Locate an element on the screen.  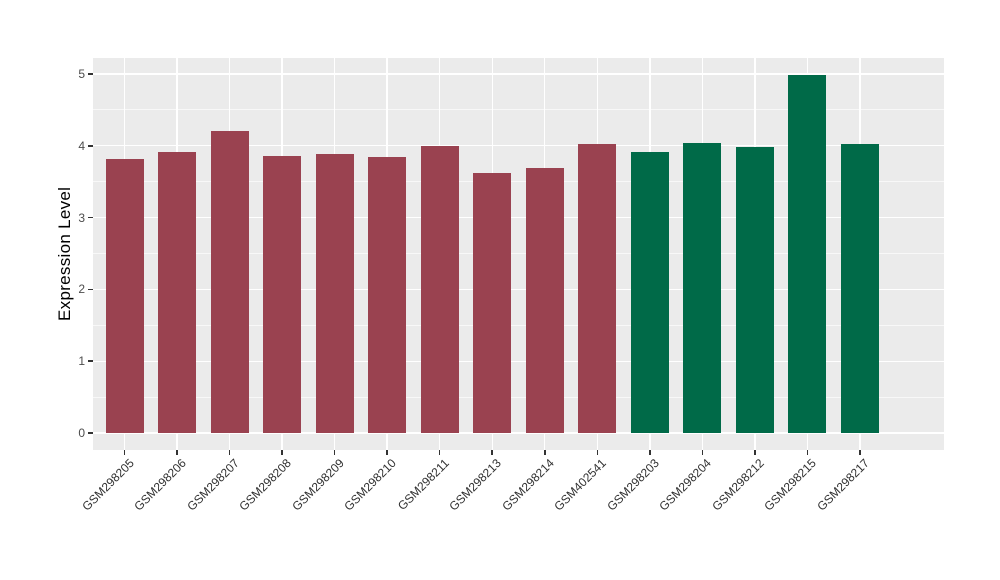
y-tick-label: 1 is located at coordinates (81, 361).